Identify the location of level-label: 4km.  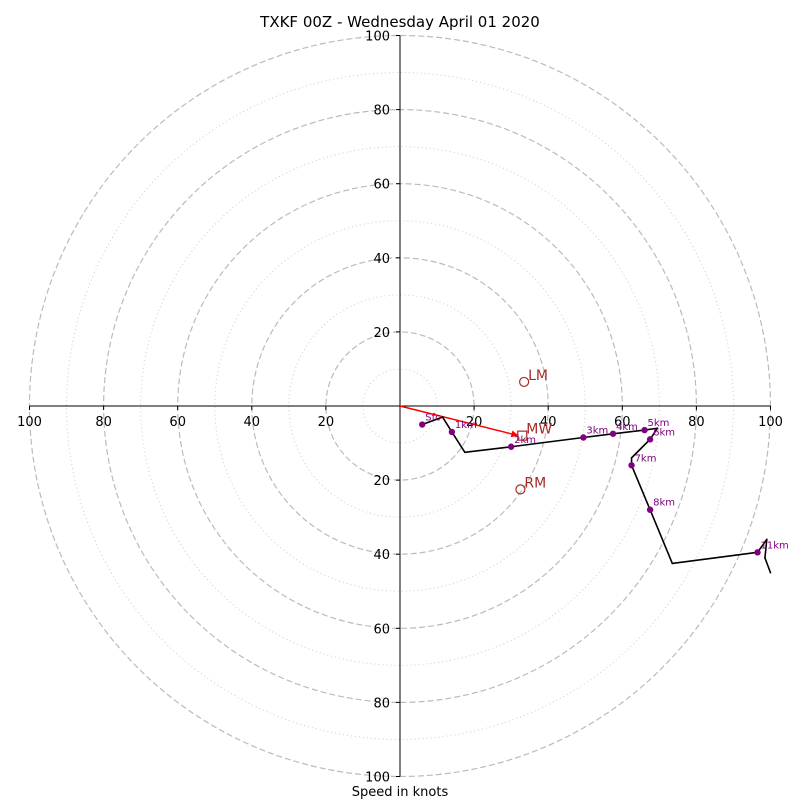
(627, 427).